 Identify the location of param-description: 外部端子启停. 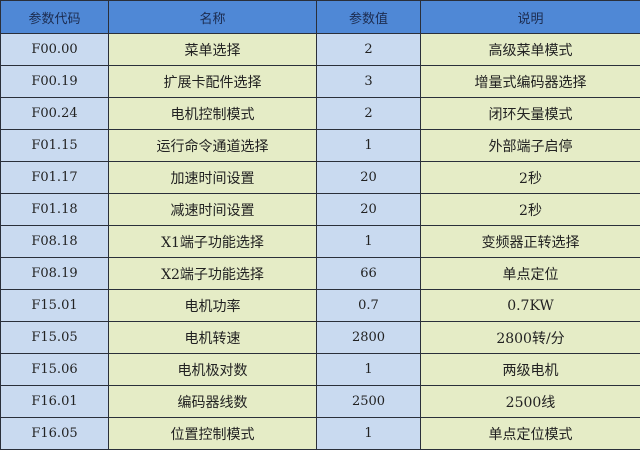
(530, 146).